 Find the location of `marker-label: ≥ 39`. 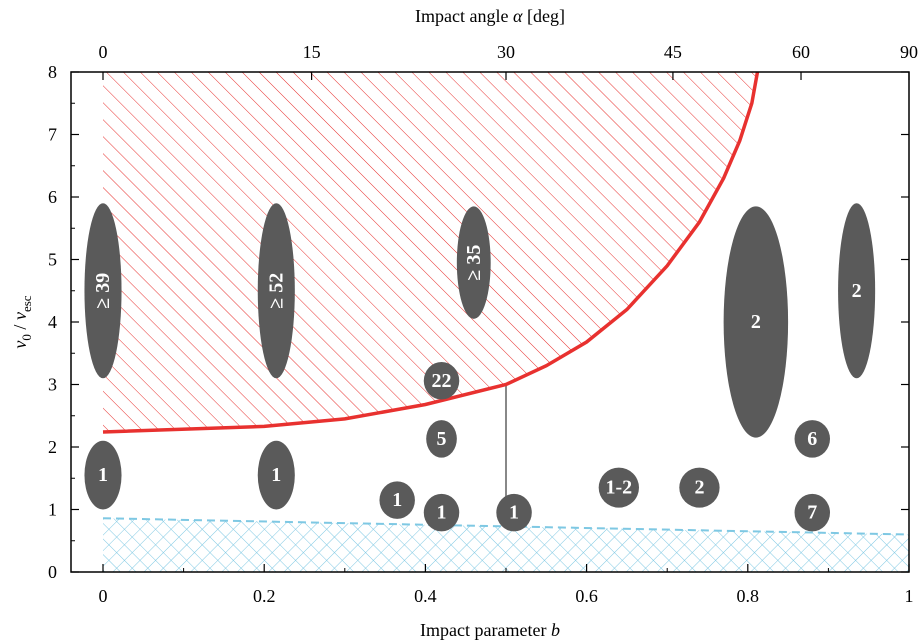

marker-label: ≥ 39 is located at coordinates (103, 291).